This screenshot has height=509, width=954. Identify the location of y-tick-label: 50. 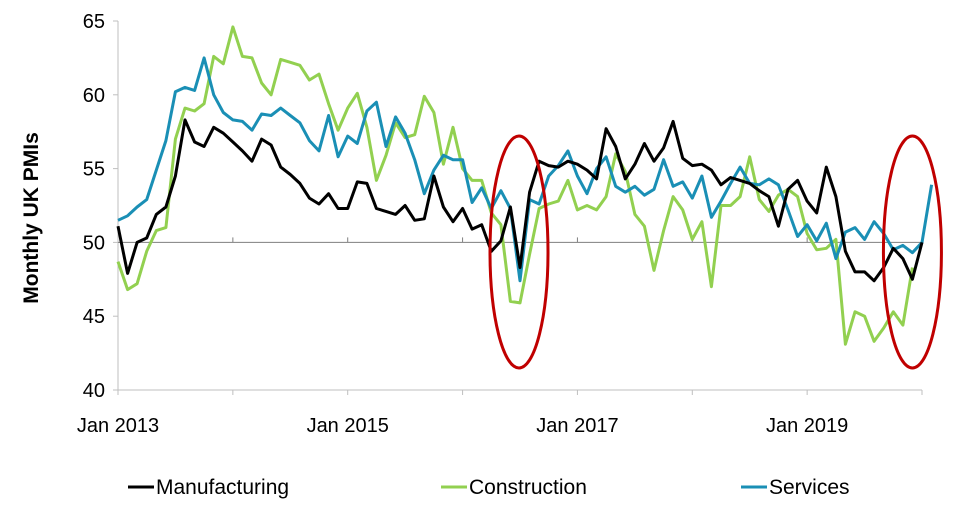
(94, 243).